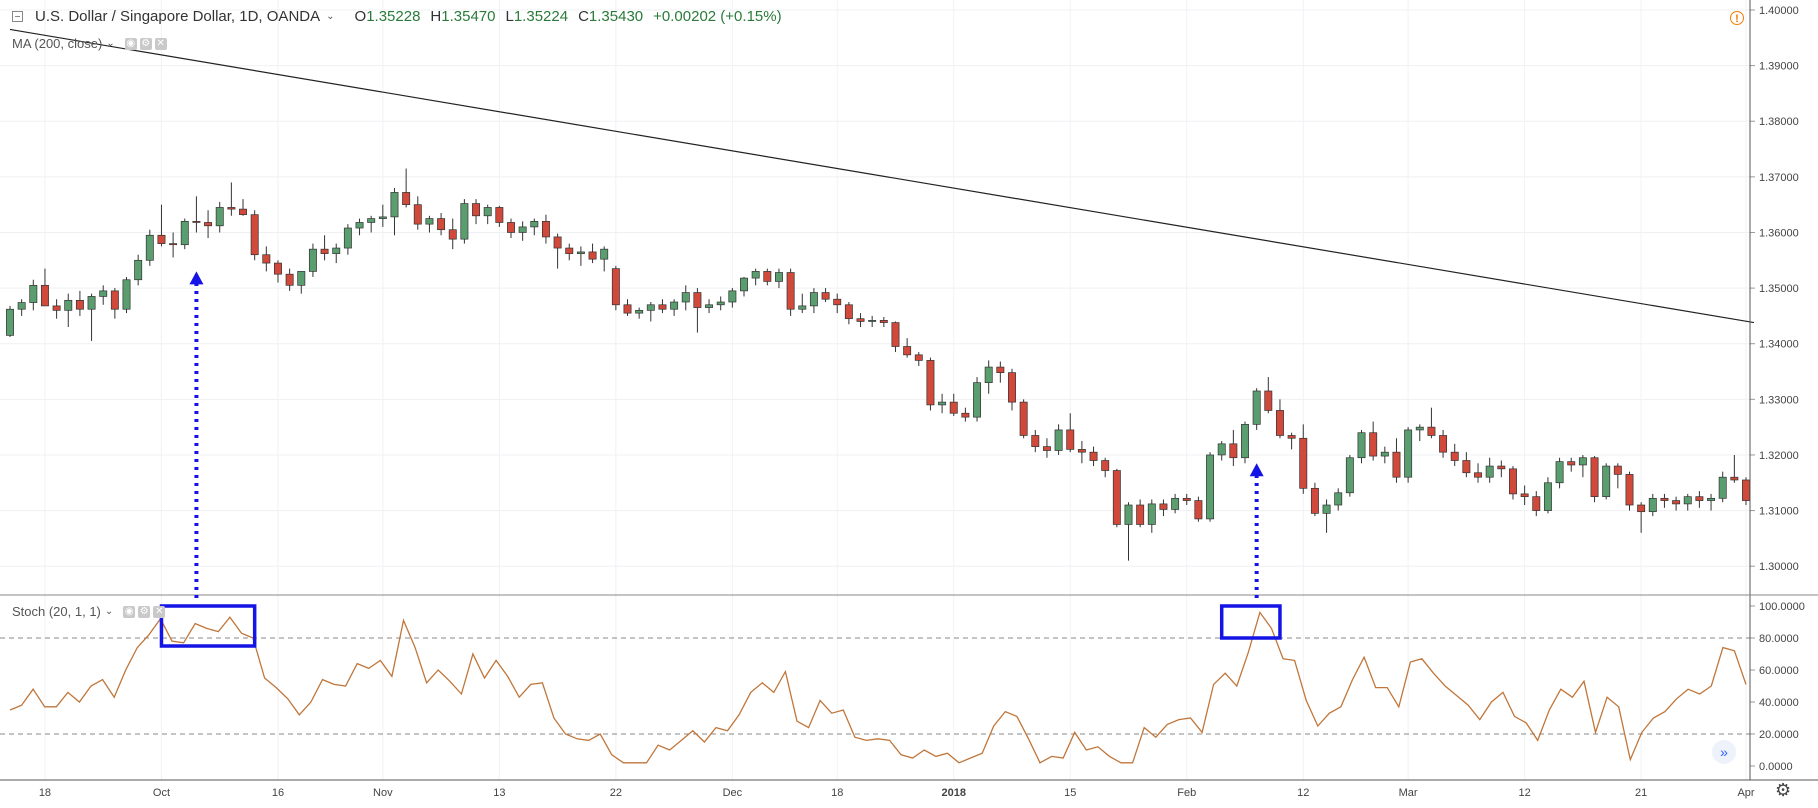  What do you see at coordinates (1745, 793) in the screenshot?
I see `time-tick-label: Apr` at bounding box center [1745, 793].